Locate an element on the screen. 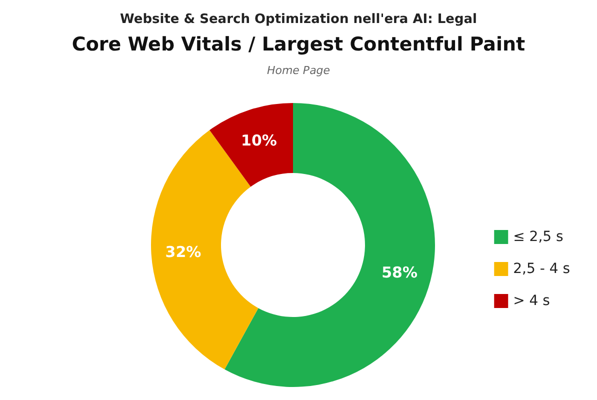 This screenshot has width=597, height=400. data-label: 10% is located at coordinates (259, 140).